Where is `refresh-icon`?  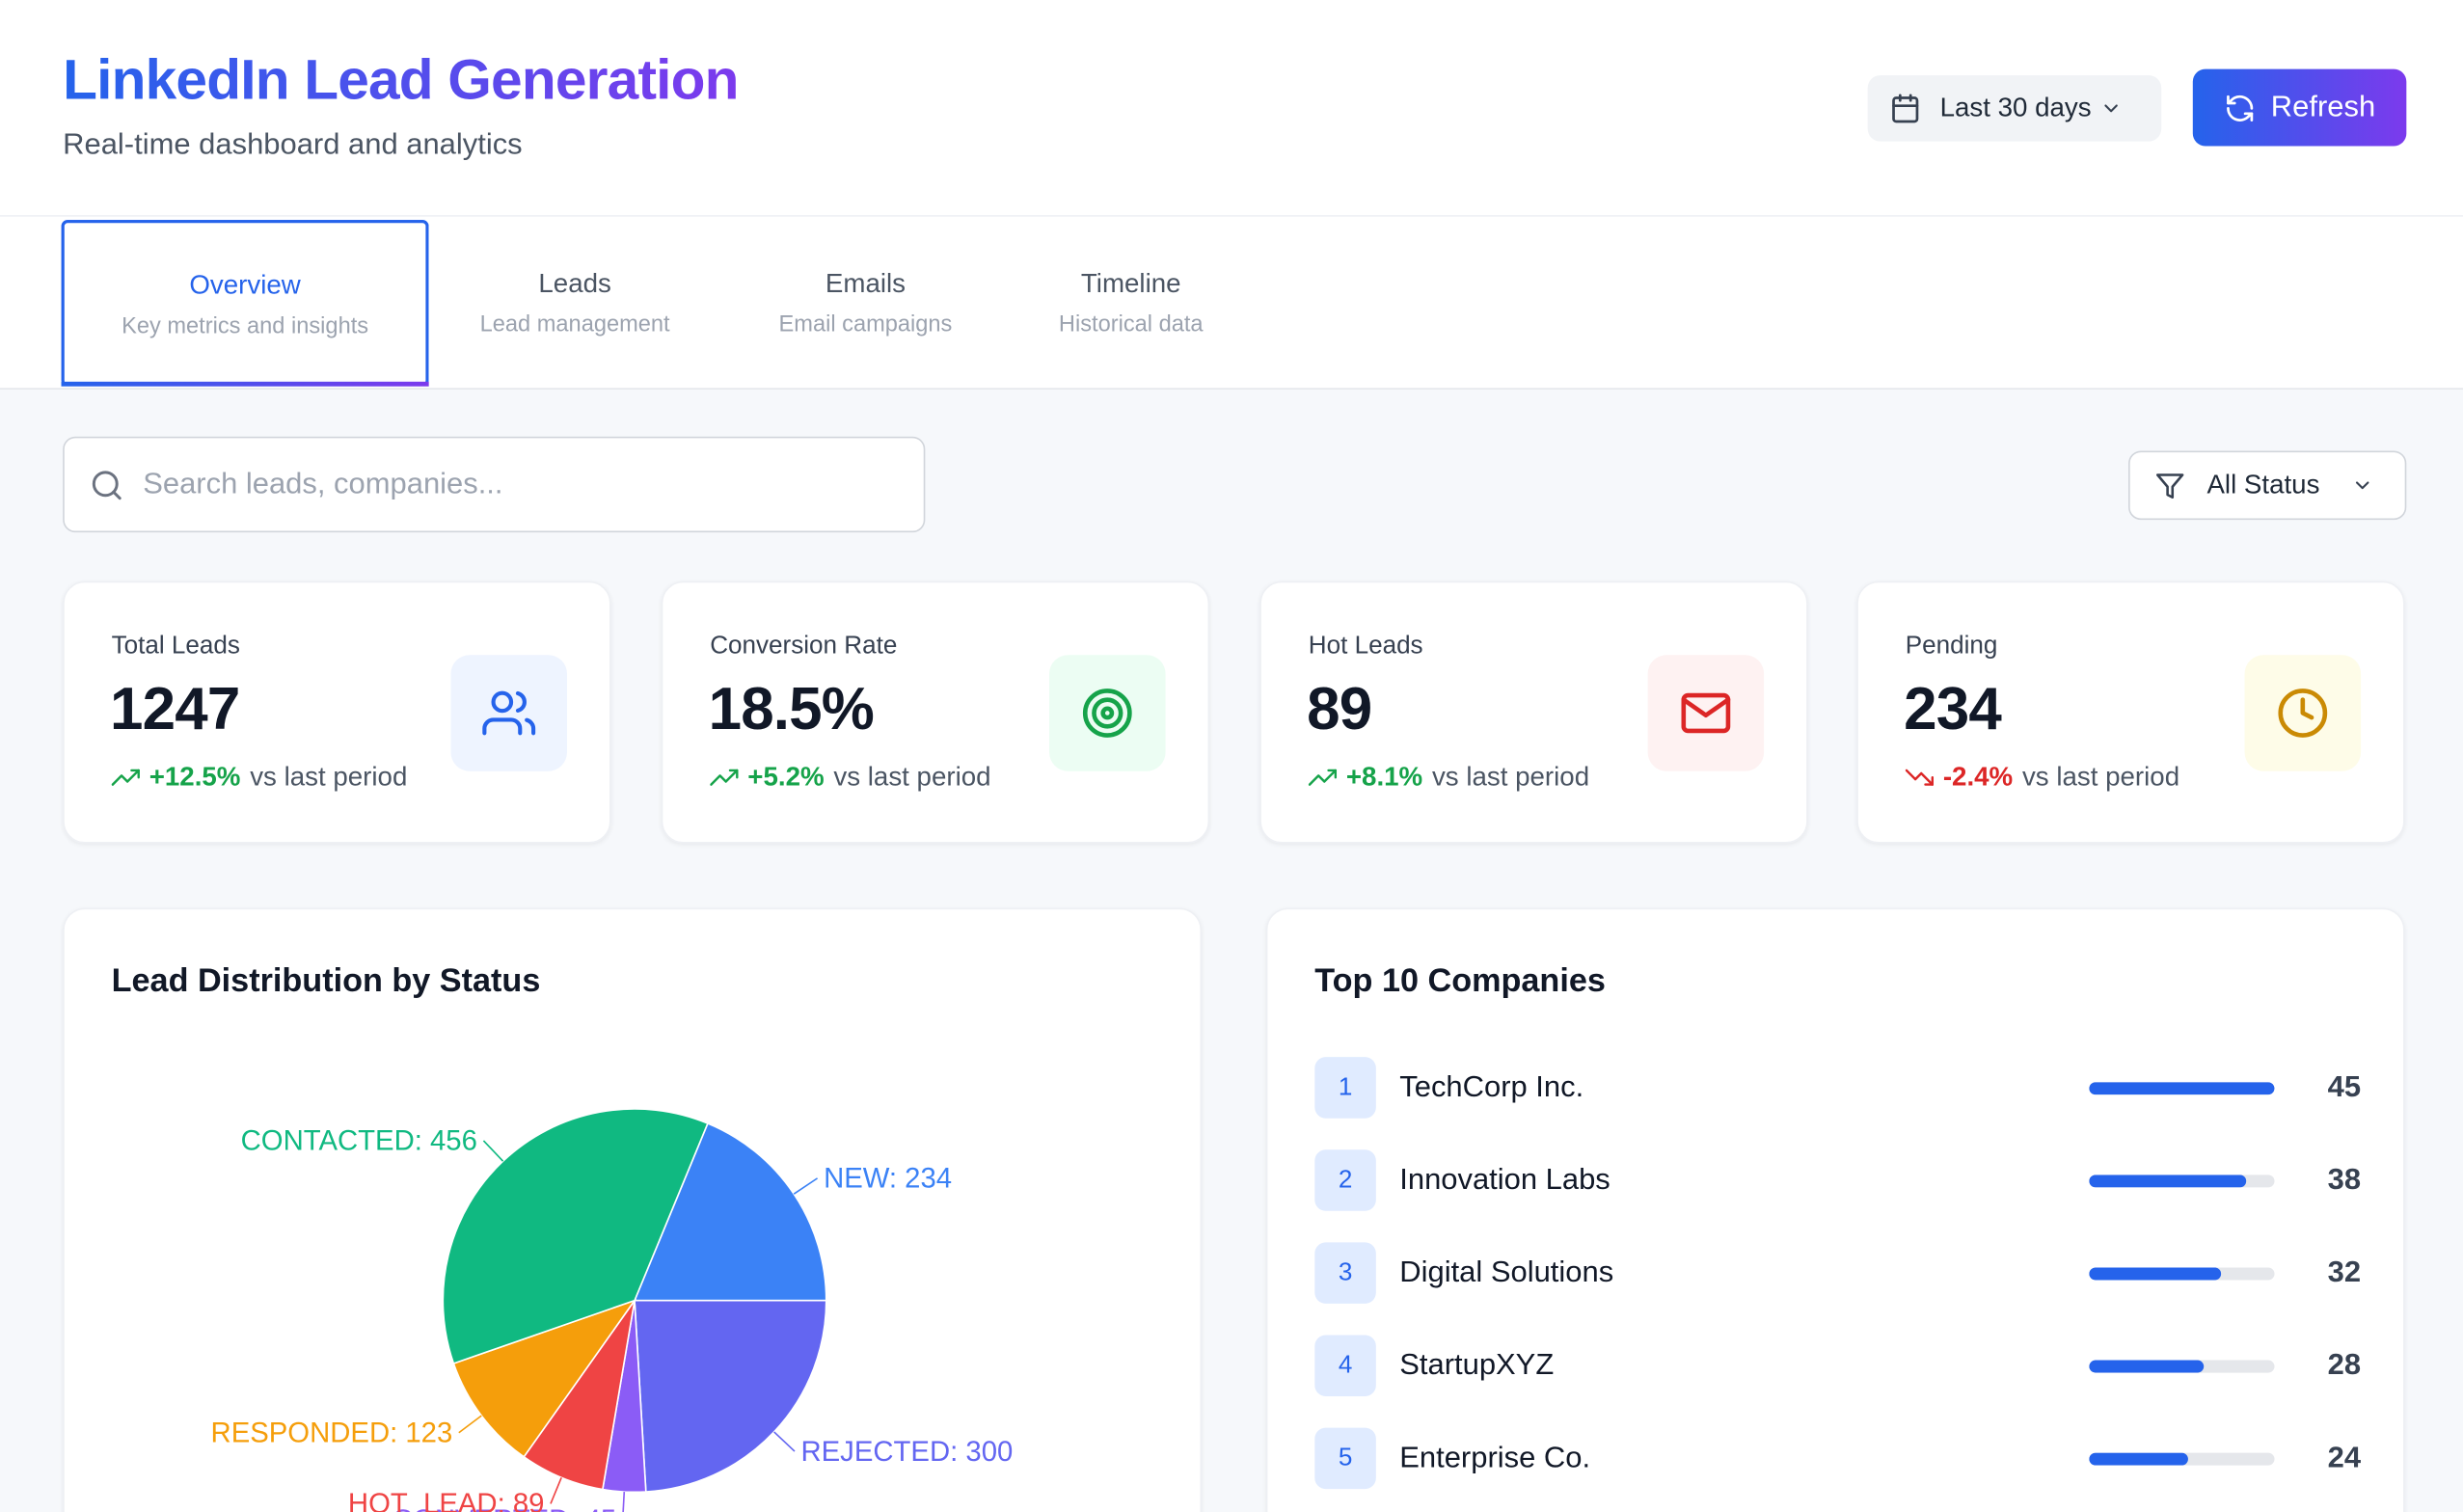
refresh-icon is located at coordinates (2239, 108).